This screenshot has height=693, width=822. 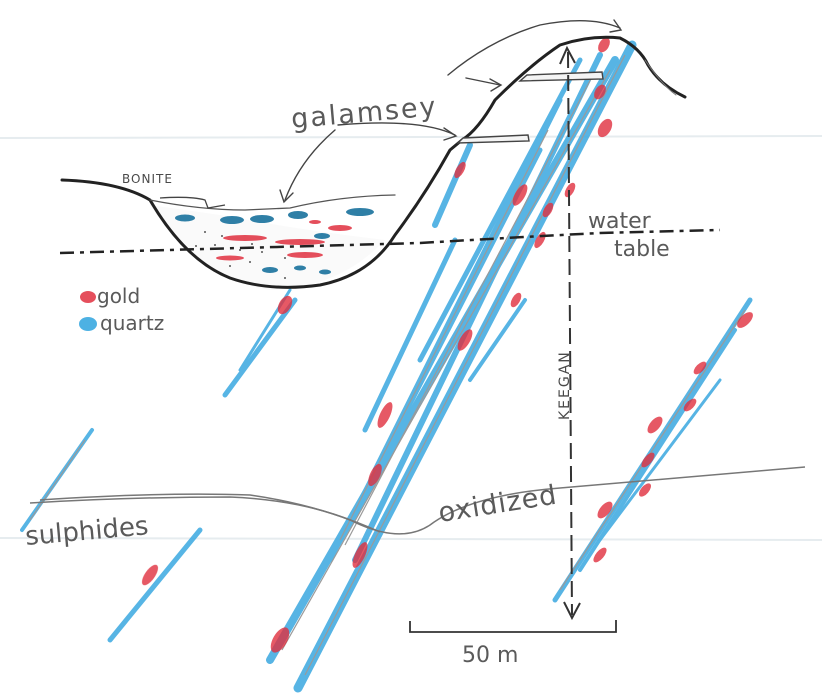 What do you see at coordinates (451, 111) in the screenshot?
I see `galamsey-arrows` at bounding box center [451, 111].